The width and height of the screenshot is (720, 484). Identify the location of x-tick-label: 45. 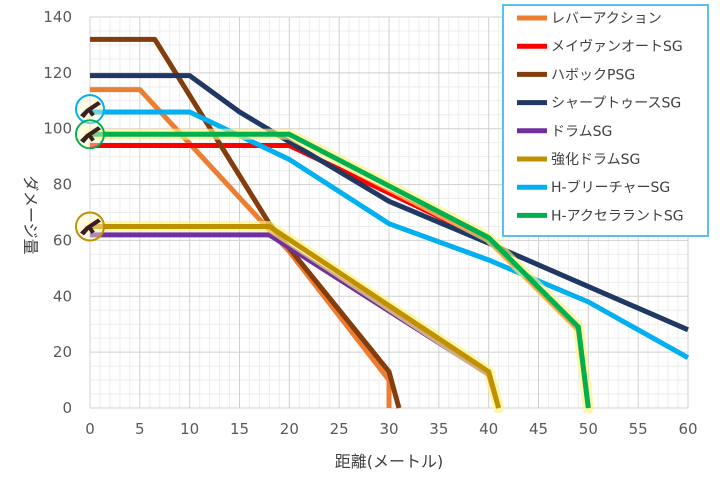
(538, 429).